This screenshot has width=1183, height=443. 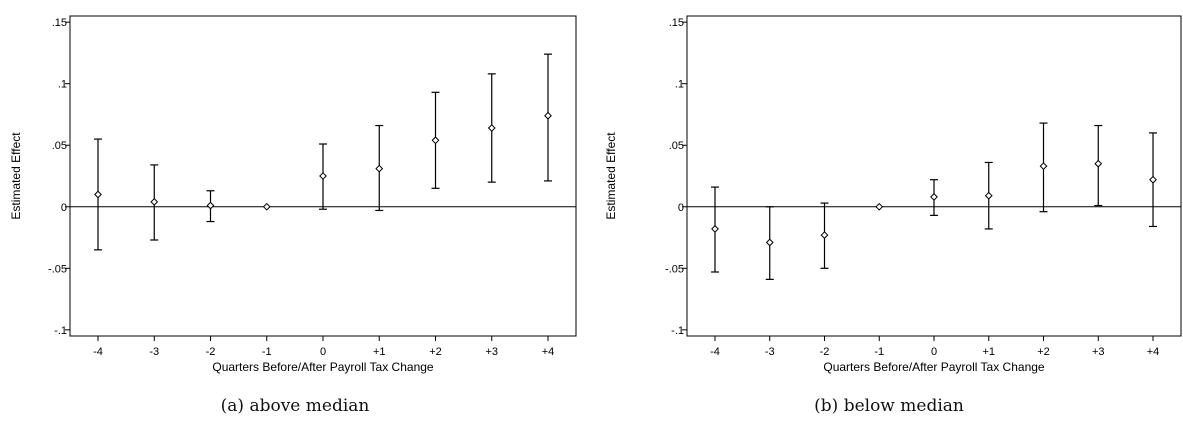 What do you see at coordinates (295, 406) in the screenshot?
I see `chart-caption: (a) above median` at bounding box center [295, 406].